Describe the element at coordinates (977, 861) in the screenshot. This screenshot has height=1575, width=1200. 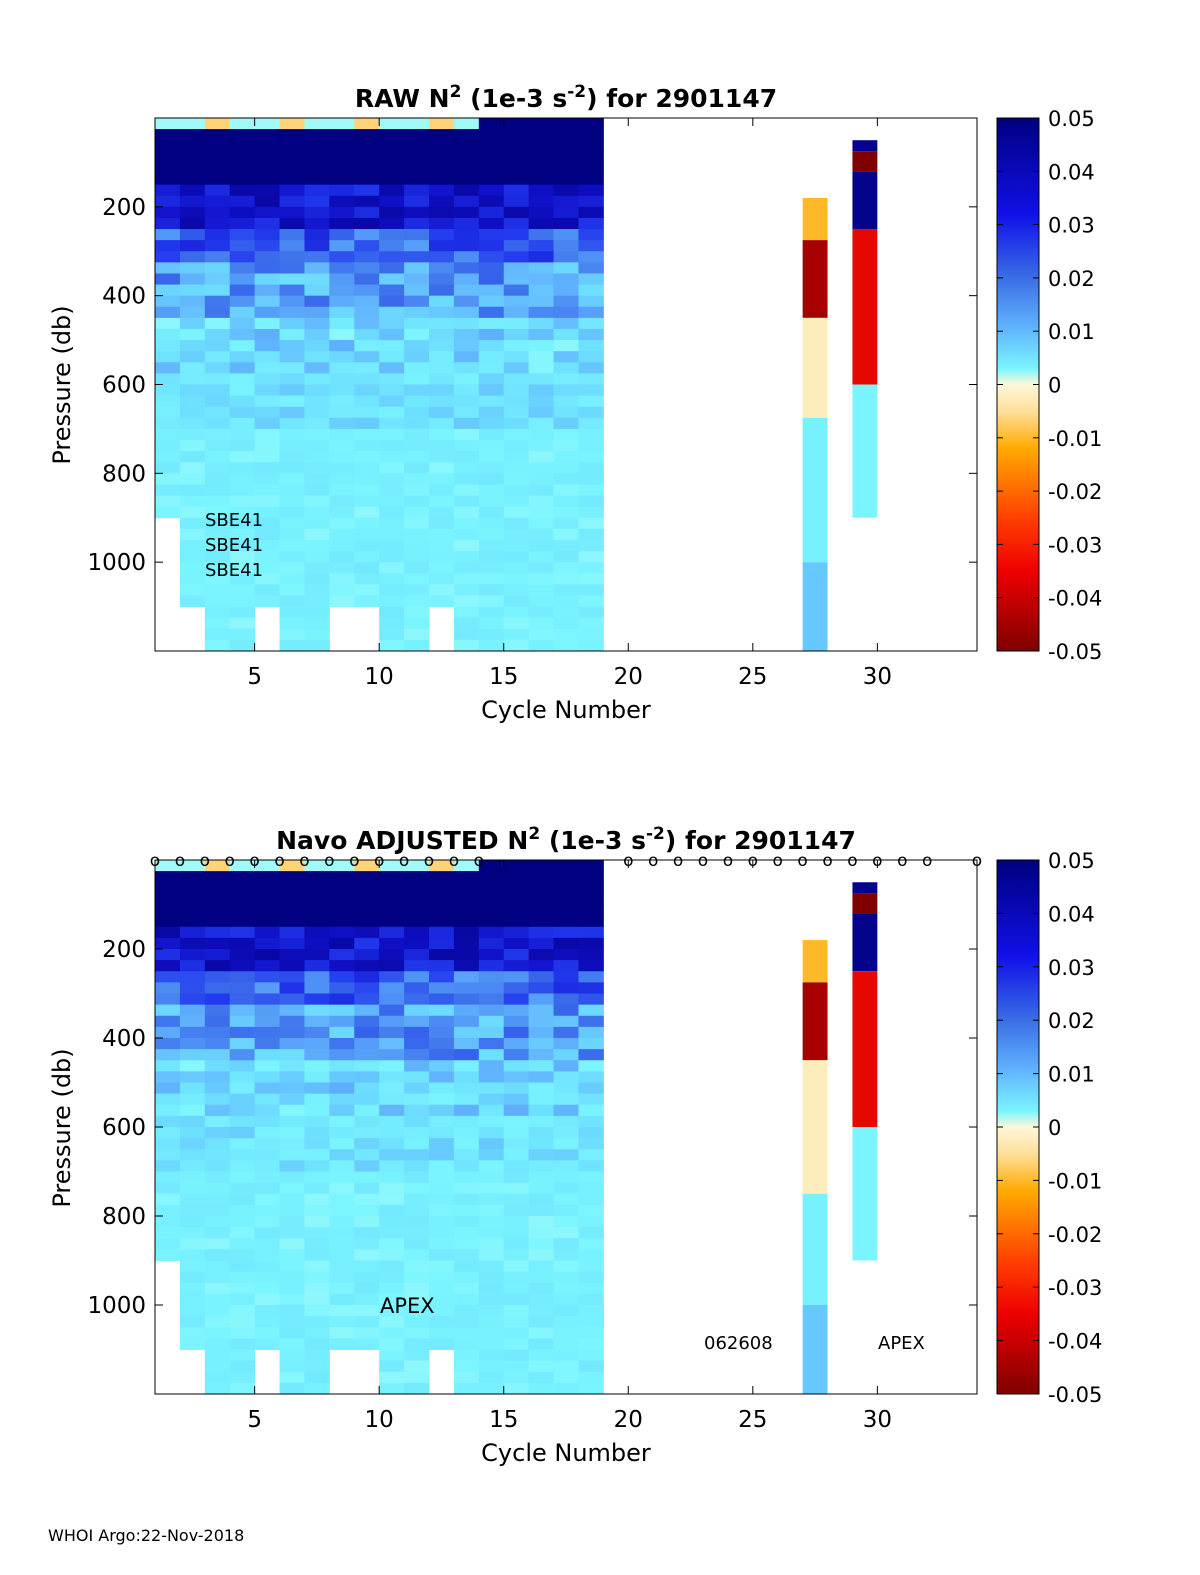
I see `cycle-marker: o` at that location.